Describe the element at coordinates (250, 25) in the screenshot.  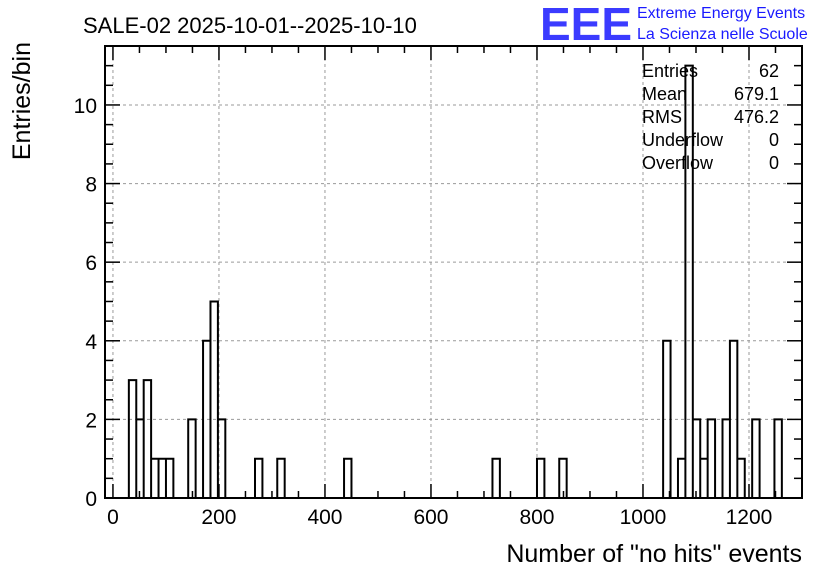
I see `chart-title: SALE-02 2025-10-01--2025-10-10` at that location.